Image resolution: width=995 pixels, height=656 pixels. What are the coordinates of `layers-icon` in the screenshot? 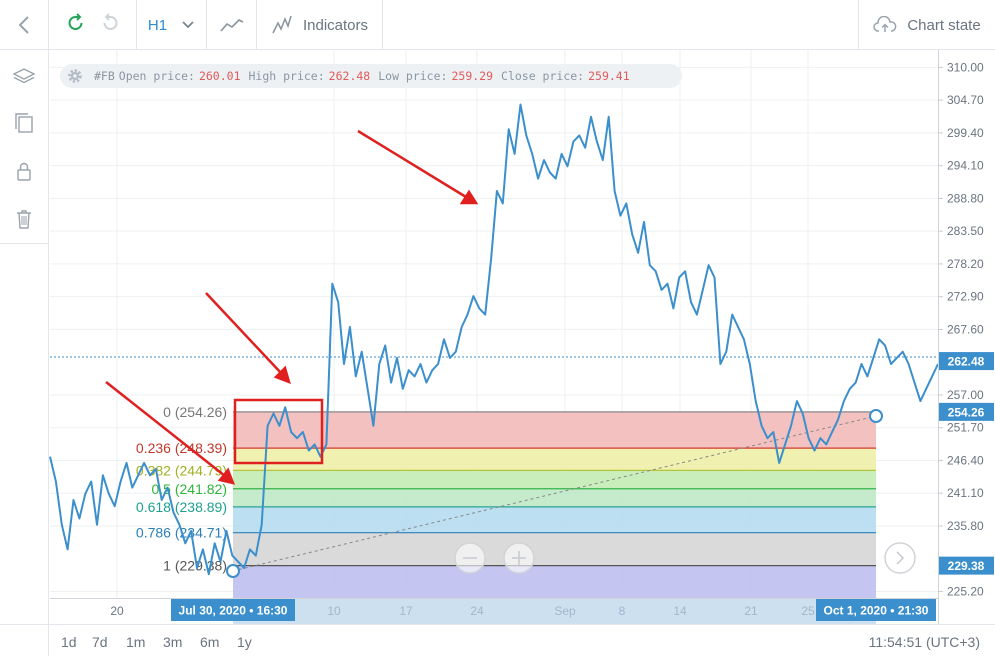 It's located at (24, 76).